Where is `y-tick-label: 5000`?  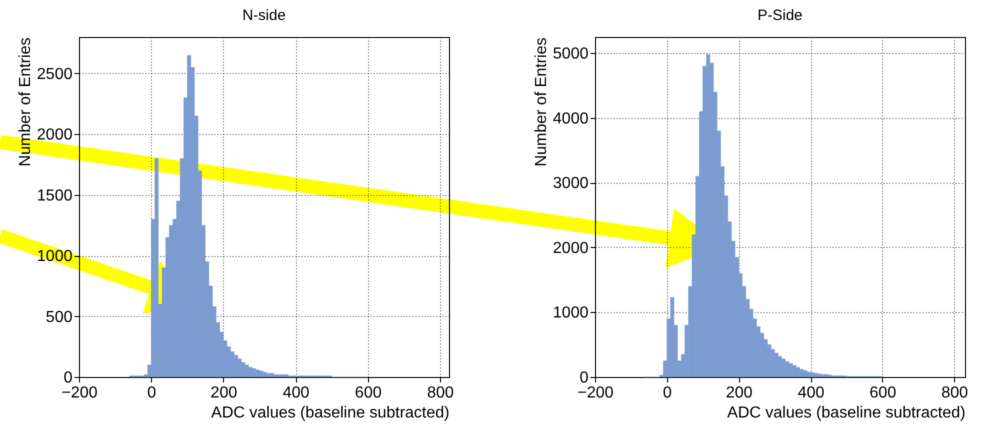 y-tick-label: 5000 is located at coordinates (570, 54).